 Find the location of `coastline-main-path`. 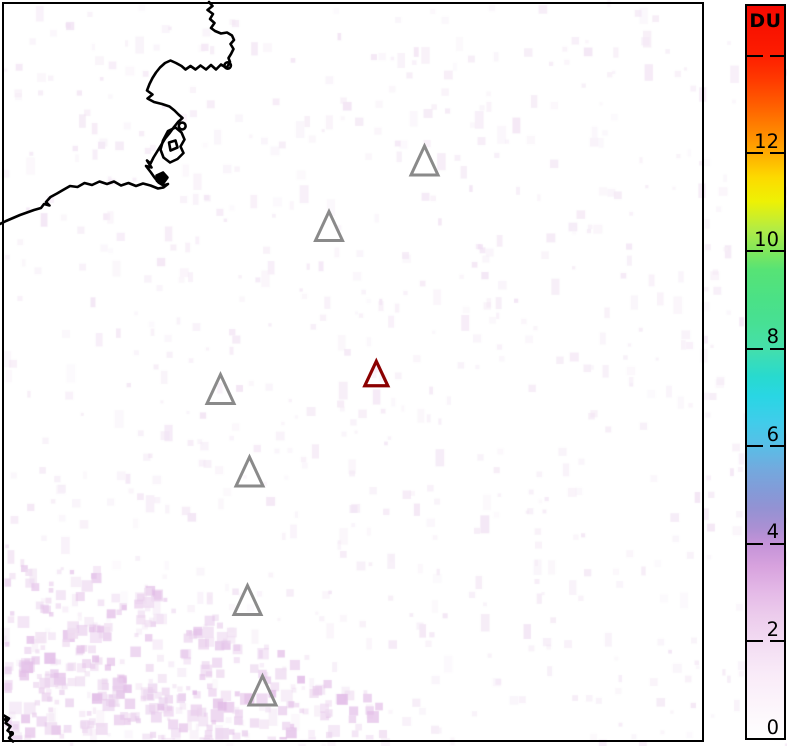

coastline-main-path is located at coordinates (118, 113).